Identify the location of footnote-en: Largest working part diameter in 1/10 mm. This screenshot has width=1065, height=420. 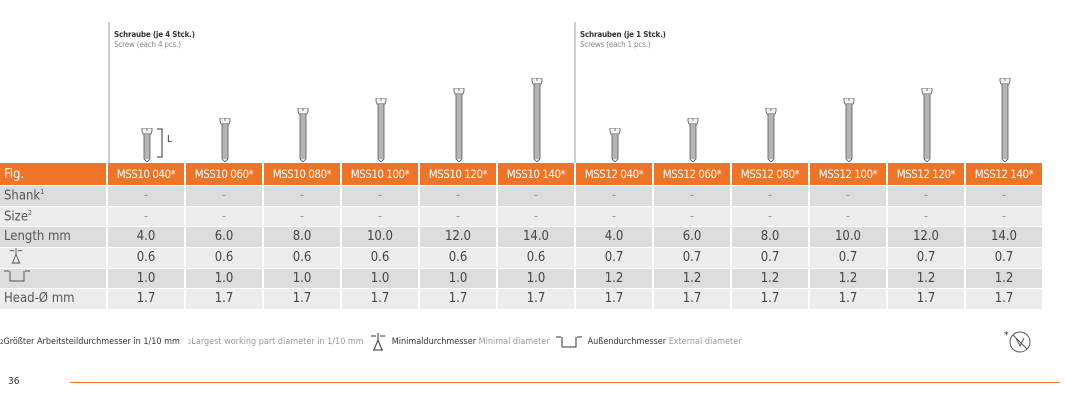
(277, 342).